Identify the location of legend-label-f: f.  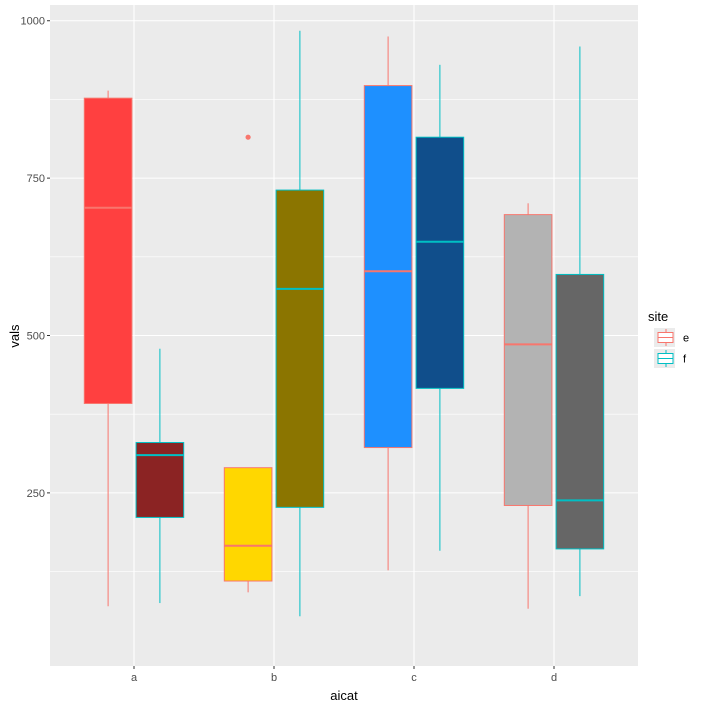
(685, 360).